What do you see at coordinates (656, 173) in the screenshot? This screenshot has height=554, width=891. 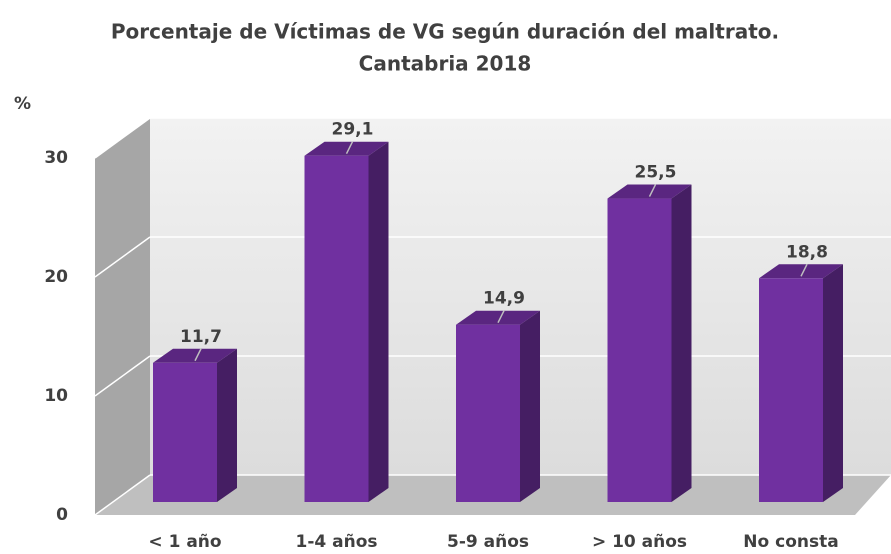 I see `value-label: 25,5` at bounding box center [656, 173].